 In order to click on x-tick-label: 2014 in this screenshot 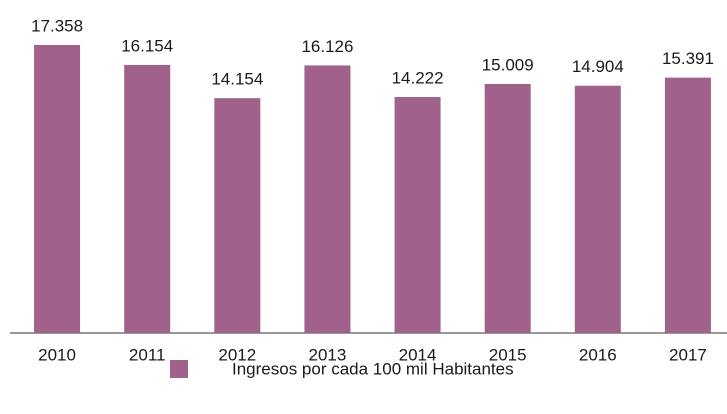, I will do `click(418, 354)`.